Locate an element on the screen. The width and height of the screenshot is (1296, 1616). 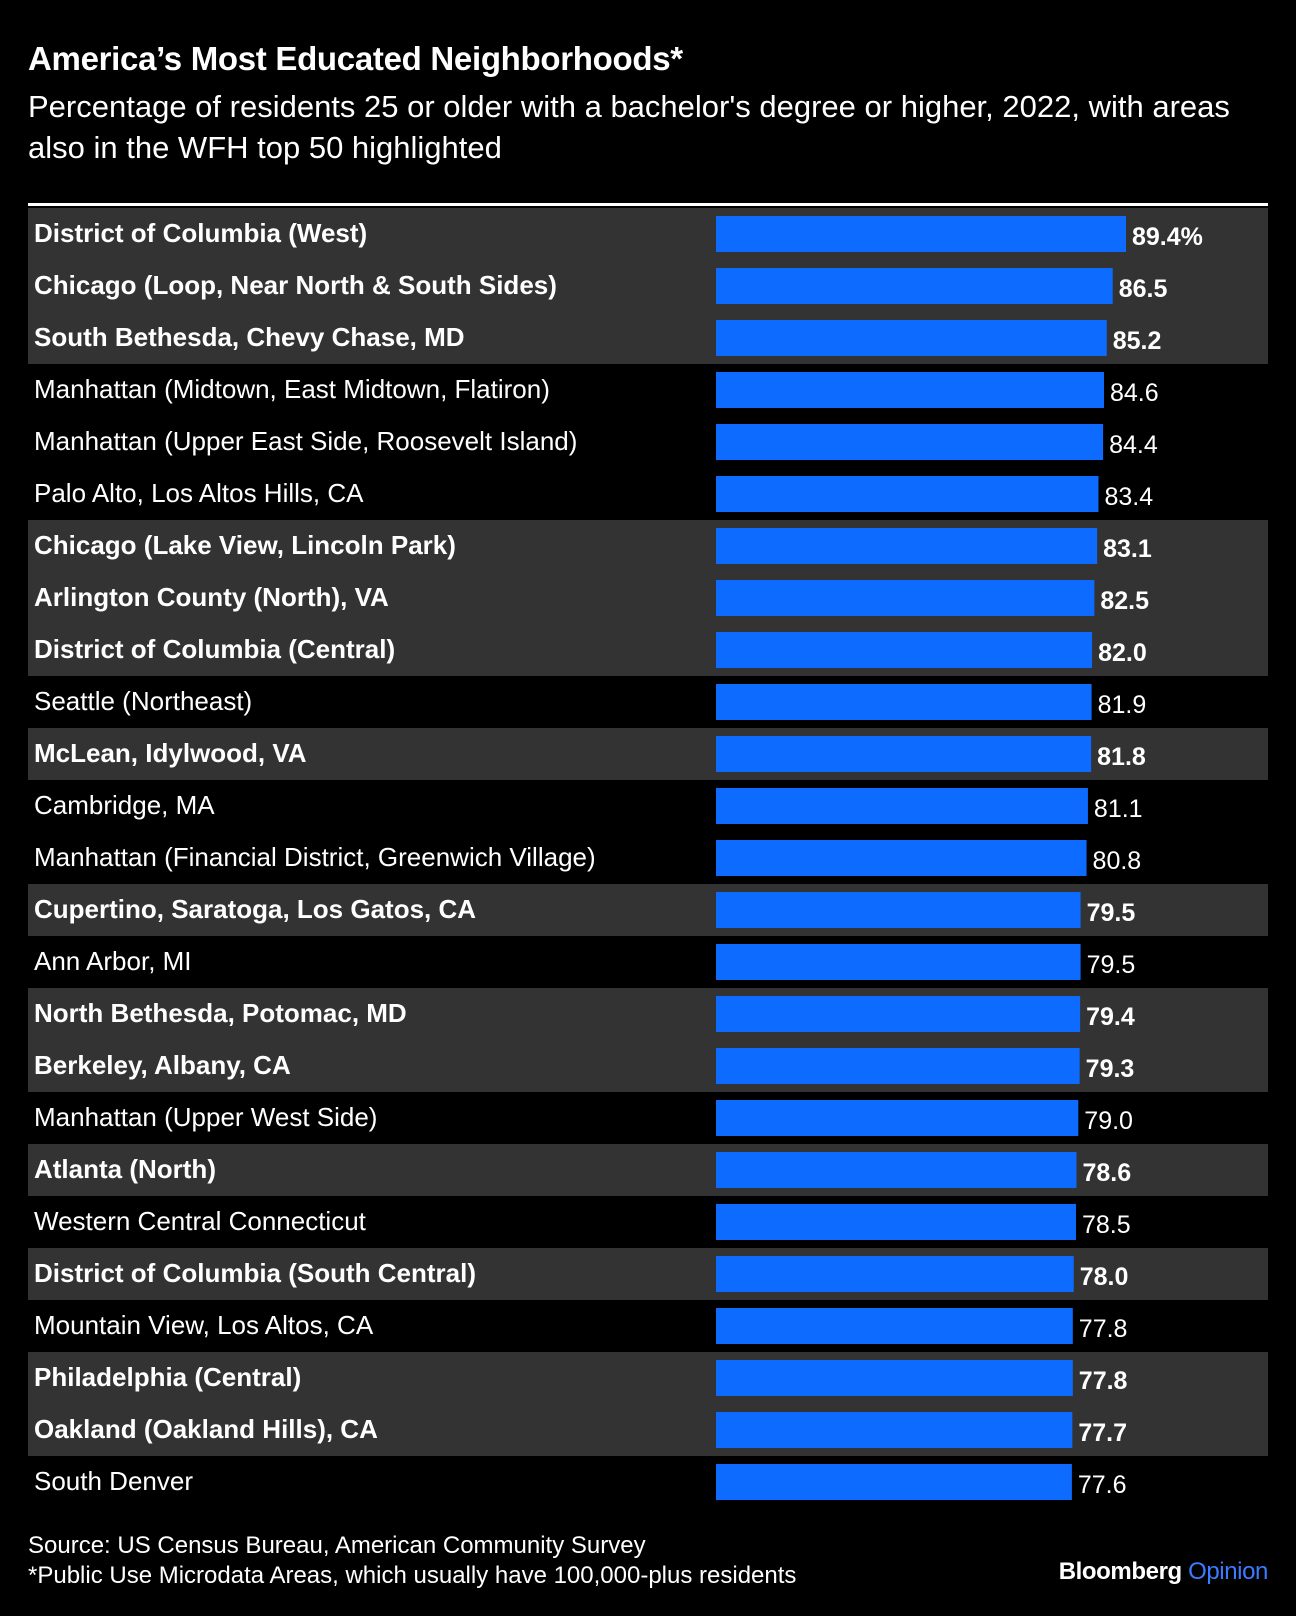
category-label: Ann Arbor, MI is located at coordinates (113, 961).